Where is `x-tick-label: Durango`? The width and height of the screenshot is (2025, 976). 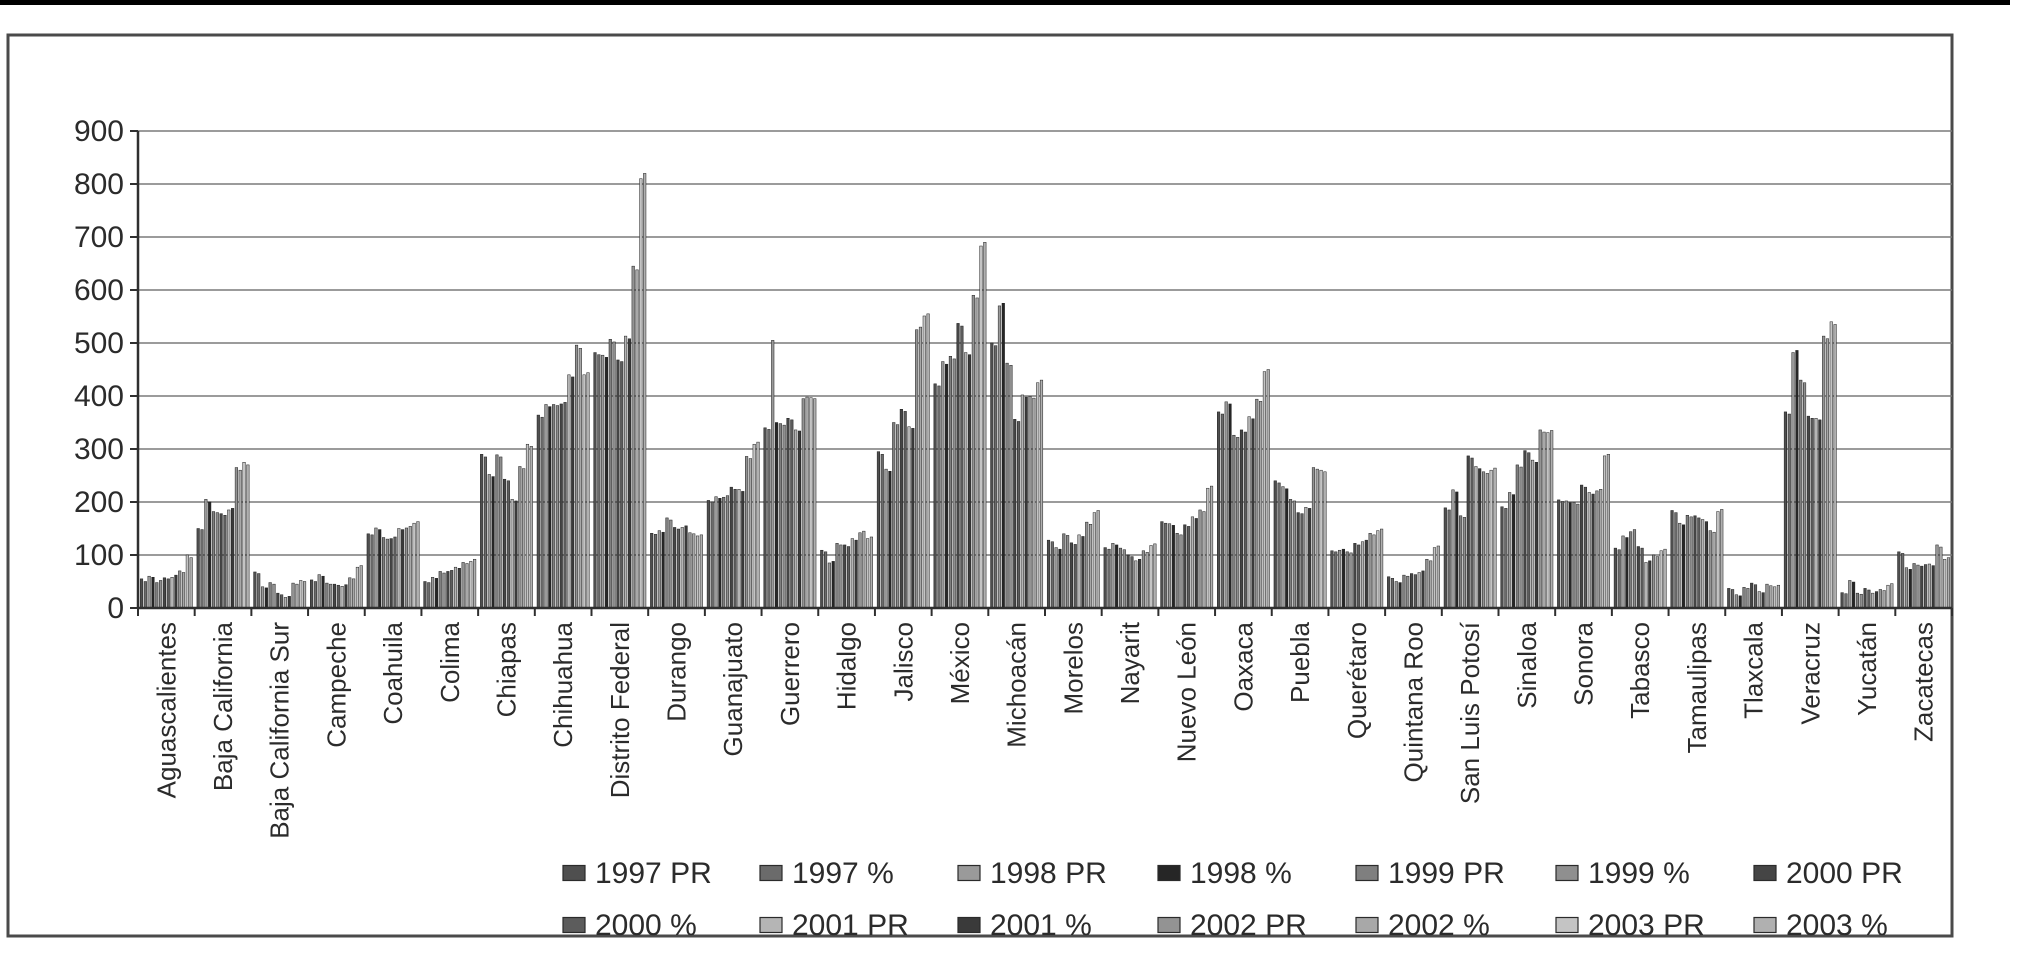 x-tick-label: Durango is located at coordinates (677, 672).